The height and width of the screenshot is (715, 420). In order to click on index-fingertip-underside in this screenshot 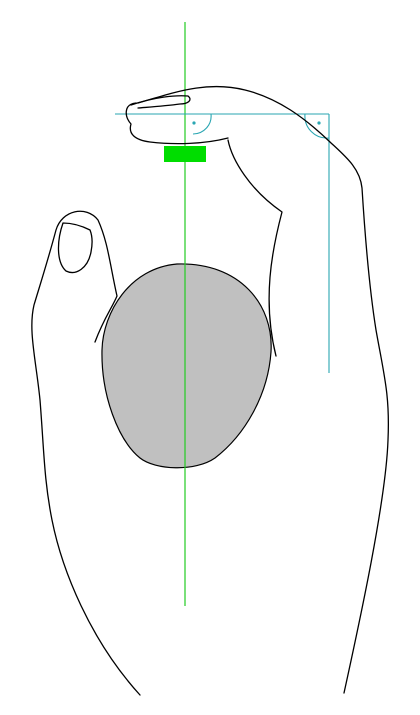, I will do `click(177, 123)`.